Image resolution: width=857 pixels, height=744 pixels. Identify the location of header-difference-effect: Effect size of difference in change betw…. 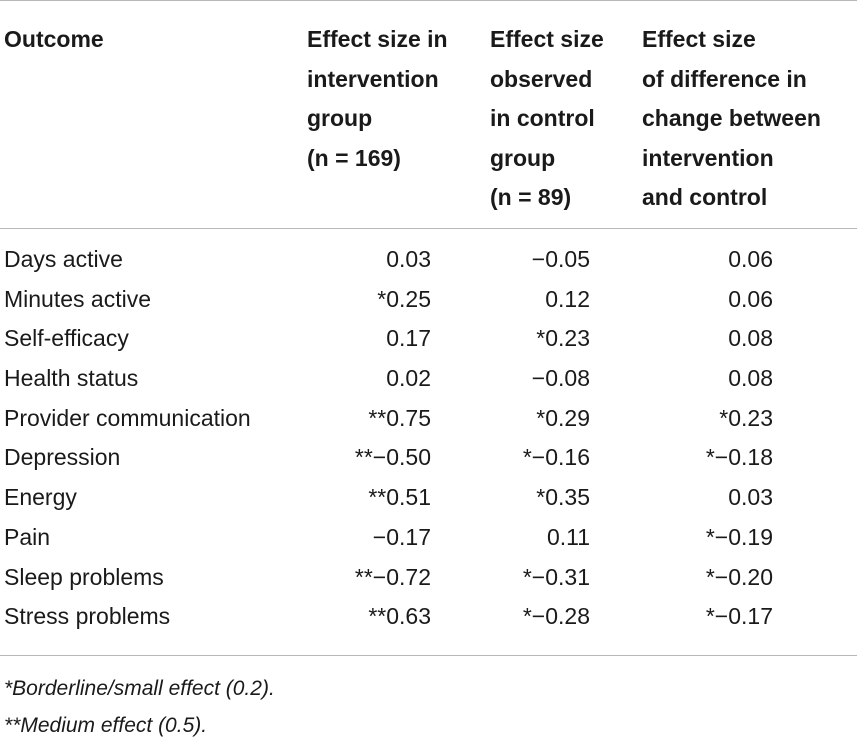
(731, 119).